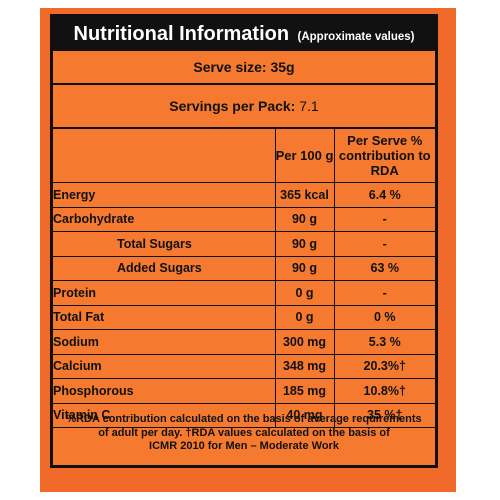 This screenshot has height=500, width=500. What do you see at coordinates (304, 195) in the screenshot?
I see `per-100g-value: 365 kcal` at bounding box center [304, 195].